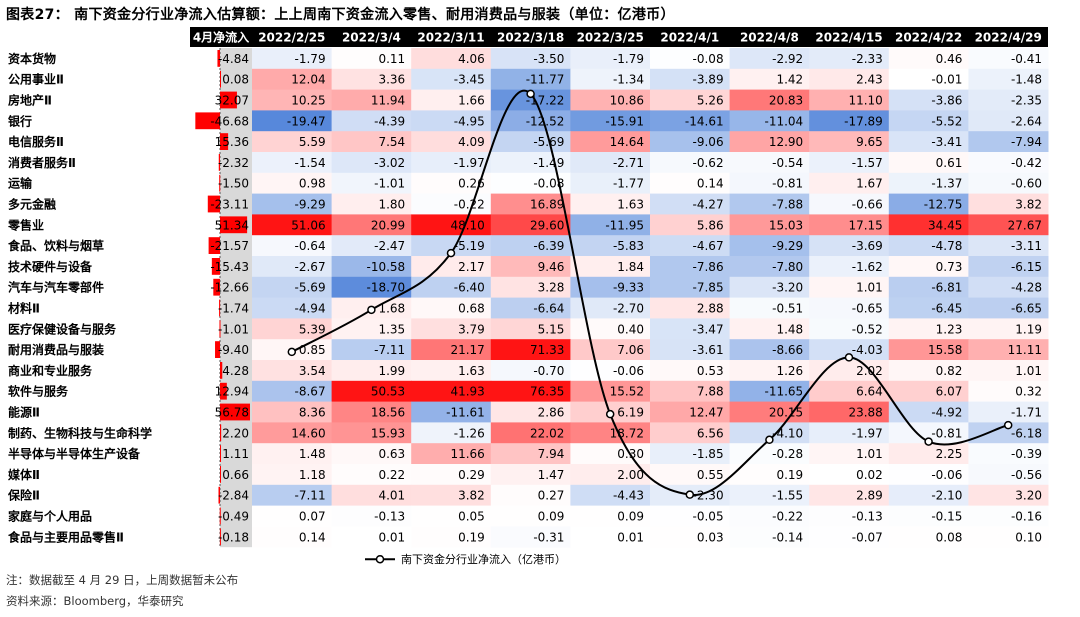 The height and width of the screenshot is (617, 1080). What do you see at coordinates (624, 121) in the screenshot?
I see `cell-value: -15.91` at bounding box center [624, 121].